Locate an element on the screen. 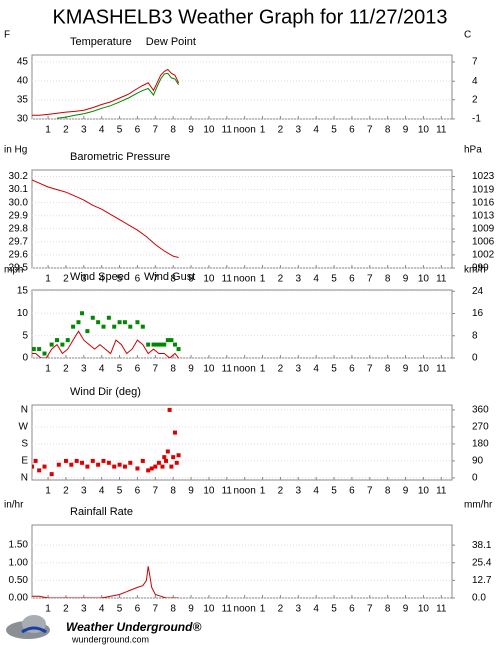  logo: Weather Underground® wunderground.com is located at coordinates (103, 629).